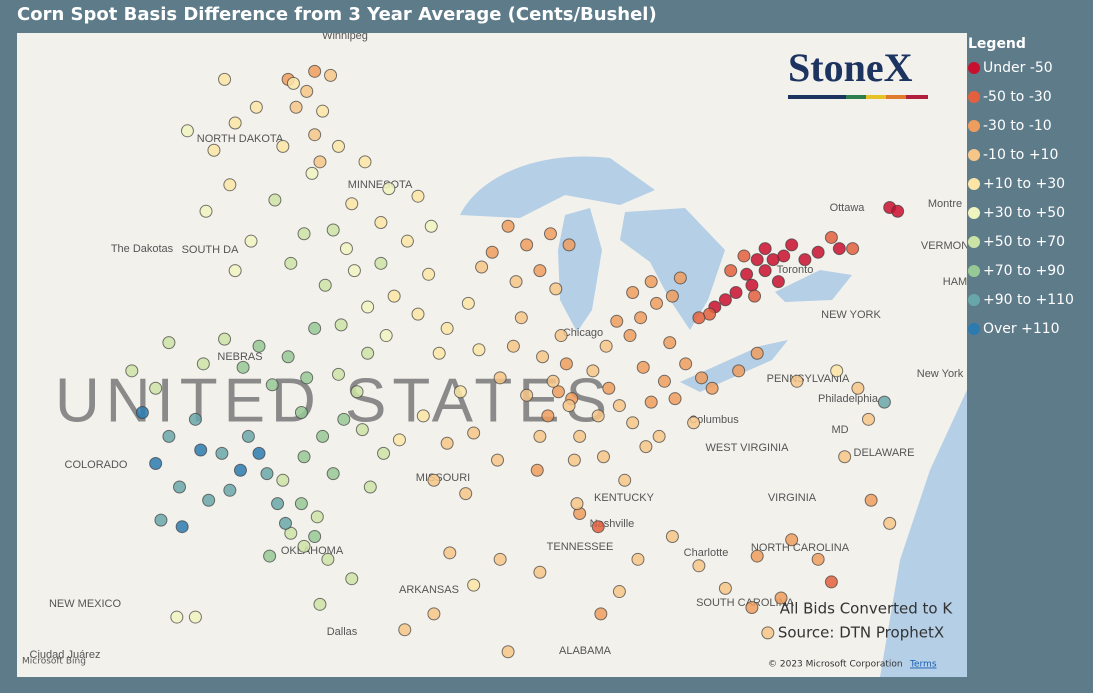 The image size is (1093, 693). What do you see at coordinates (211, 250) in the screenshot?
I see `place-label: SOUTH DA` at bounding box center [211, 250].